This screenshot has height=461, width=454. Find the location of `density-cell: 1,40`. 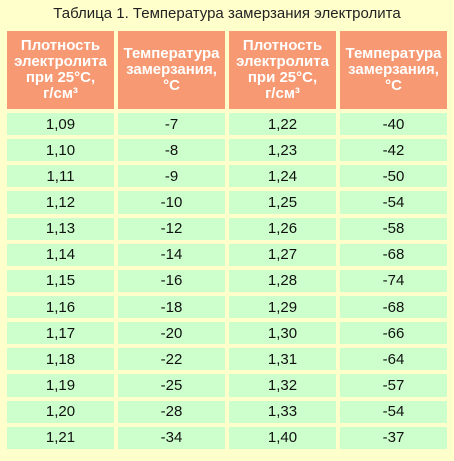

density-cell: 1,40 is located at coordinates (282, 437).